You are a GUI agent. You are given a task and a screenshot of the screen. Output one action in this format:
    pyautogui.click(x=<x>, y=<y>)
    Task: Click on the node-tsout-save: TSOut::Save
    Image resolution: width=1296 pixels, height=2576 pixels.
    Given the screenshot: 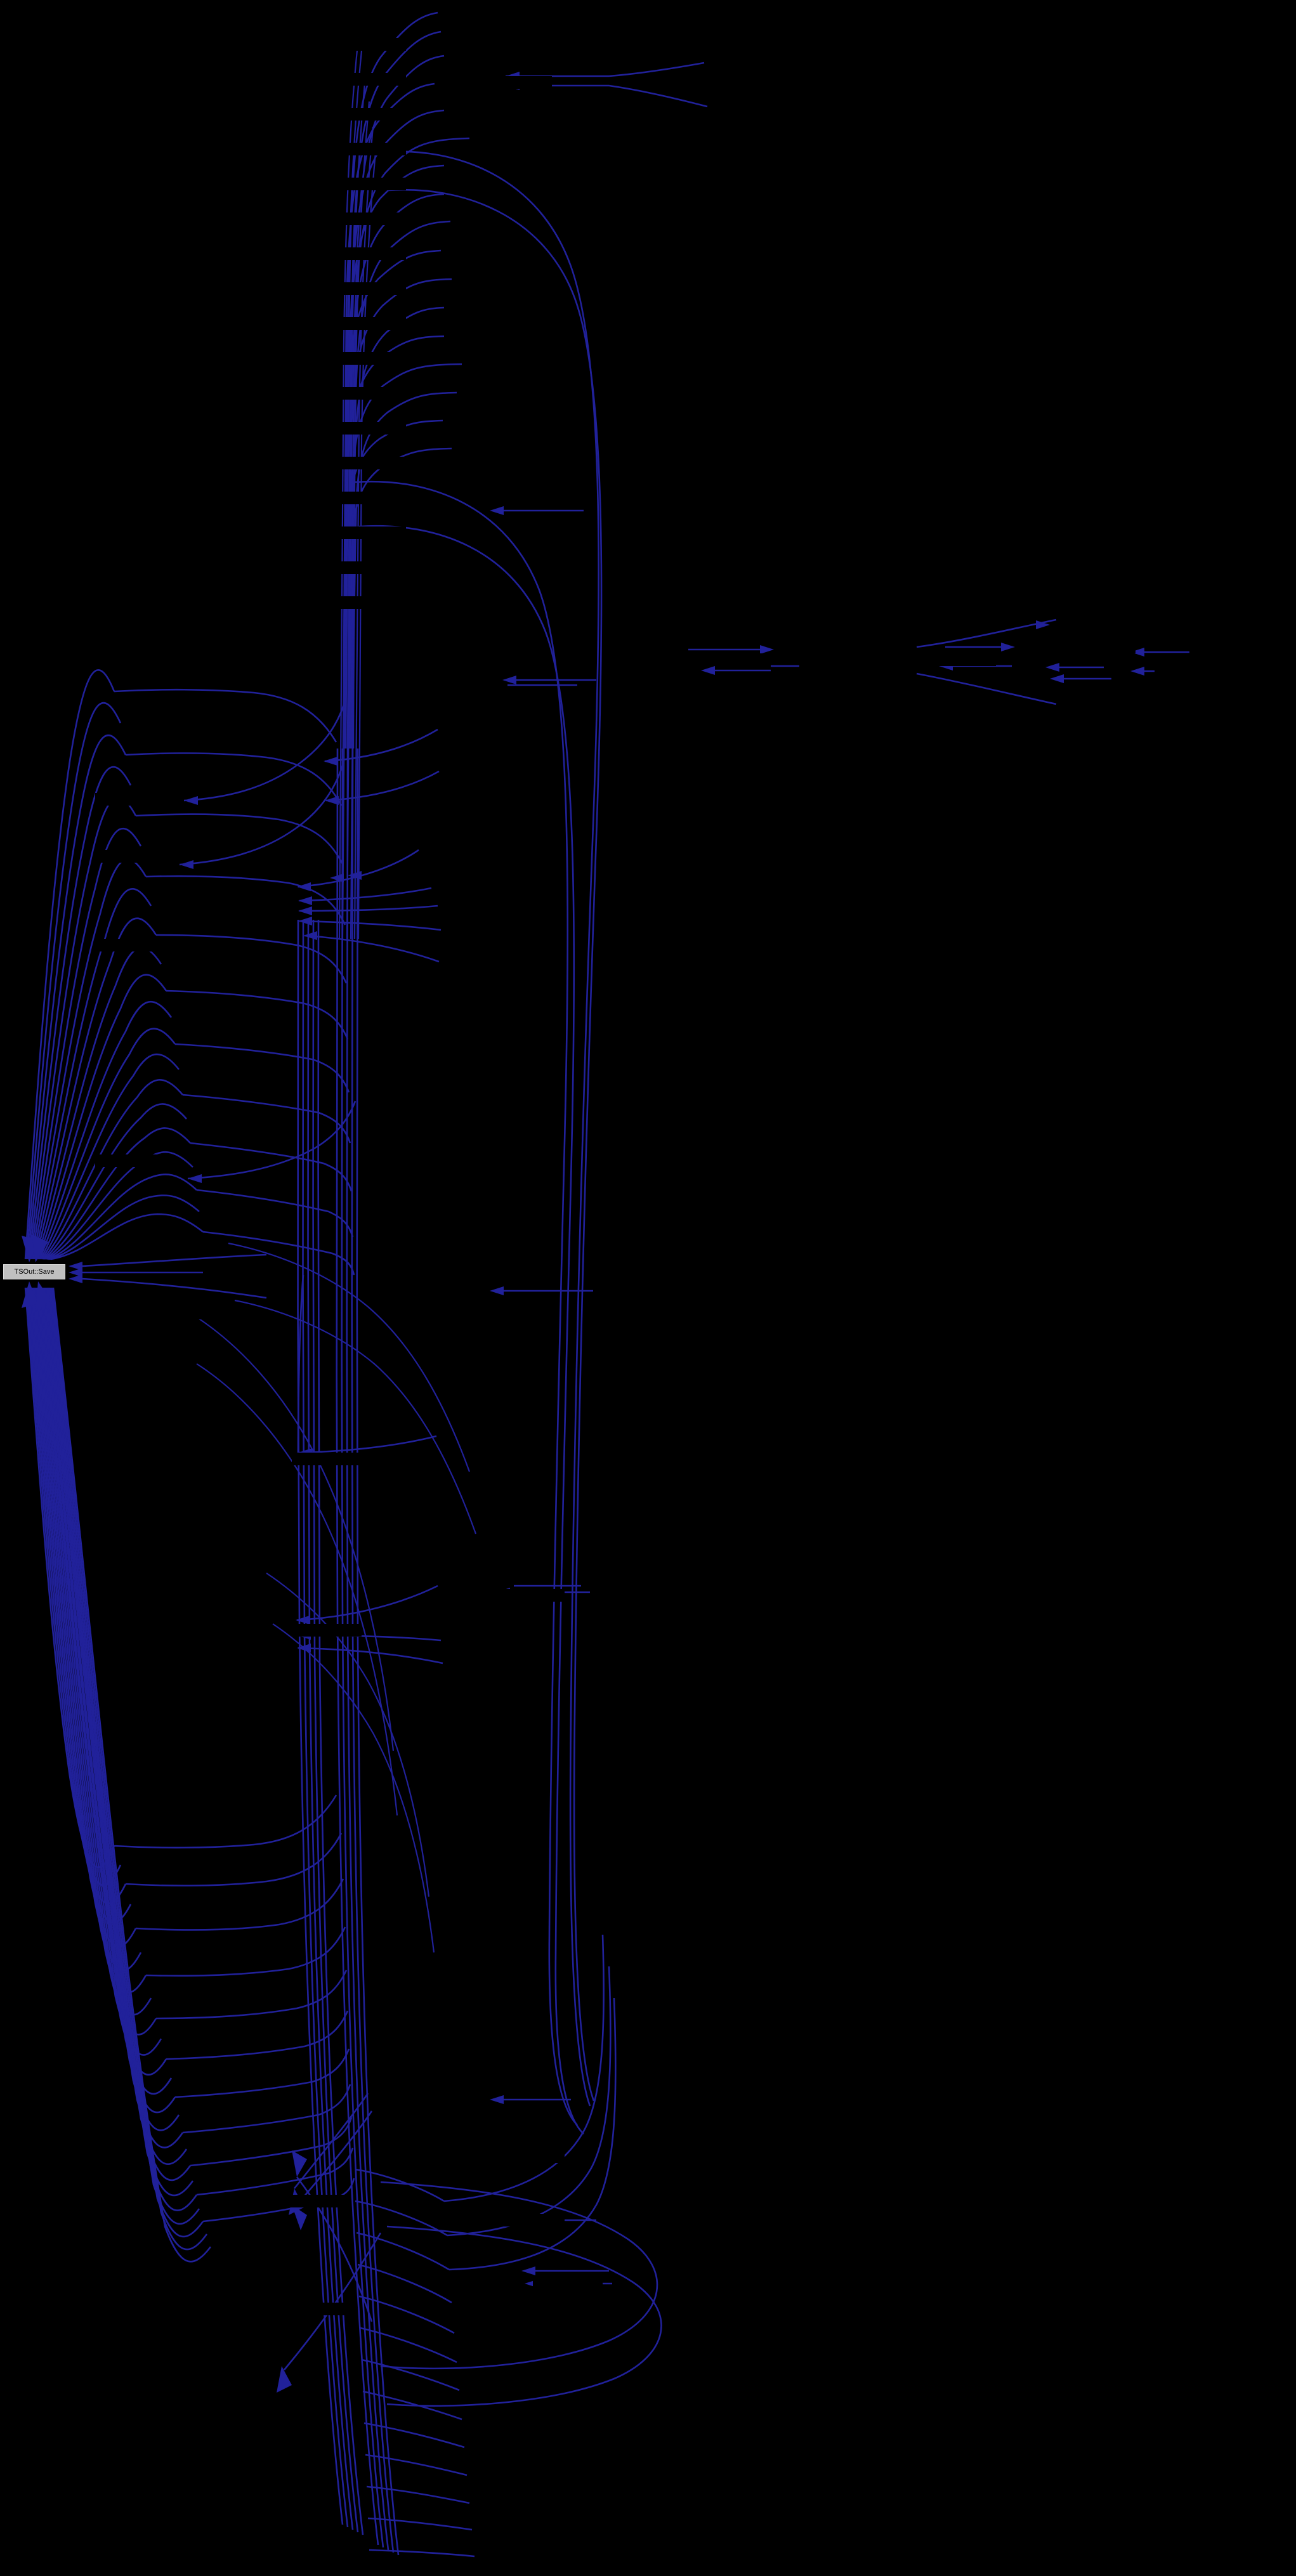 What is the action you would take?
    pyautogui.click(x=34, y=1272)
    